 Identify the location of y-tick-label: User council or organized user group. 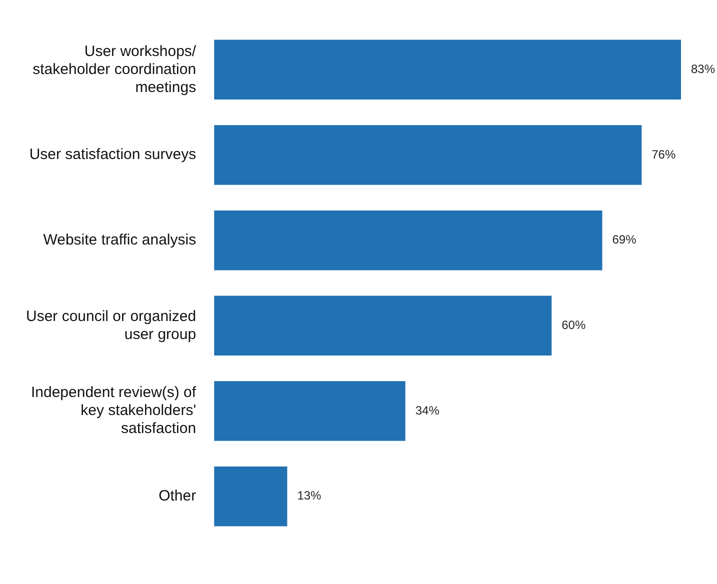
(111, 325).